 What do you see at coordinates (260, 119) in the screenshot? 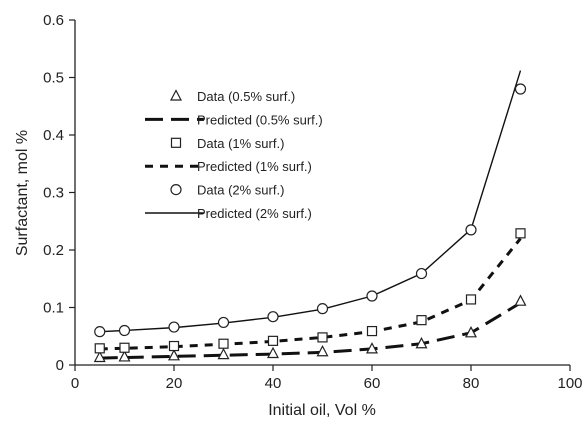
I see `legend-label: Predicted (0.5% surf.)` at bounding box center [260, 119].